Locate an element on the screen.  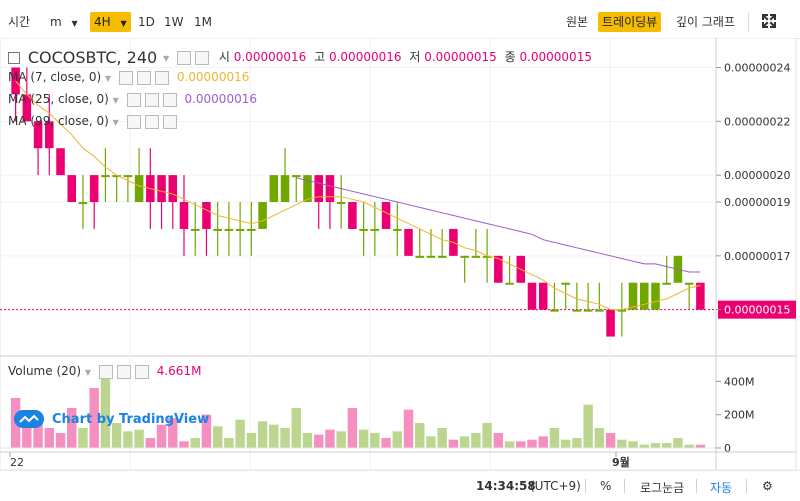
auto-scale-toggle: 자동 is located at coordinates (721, 488).